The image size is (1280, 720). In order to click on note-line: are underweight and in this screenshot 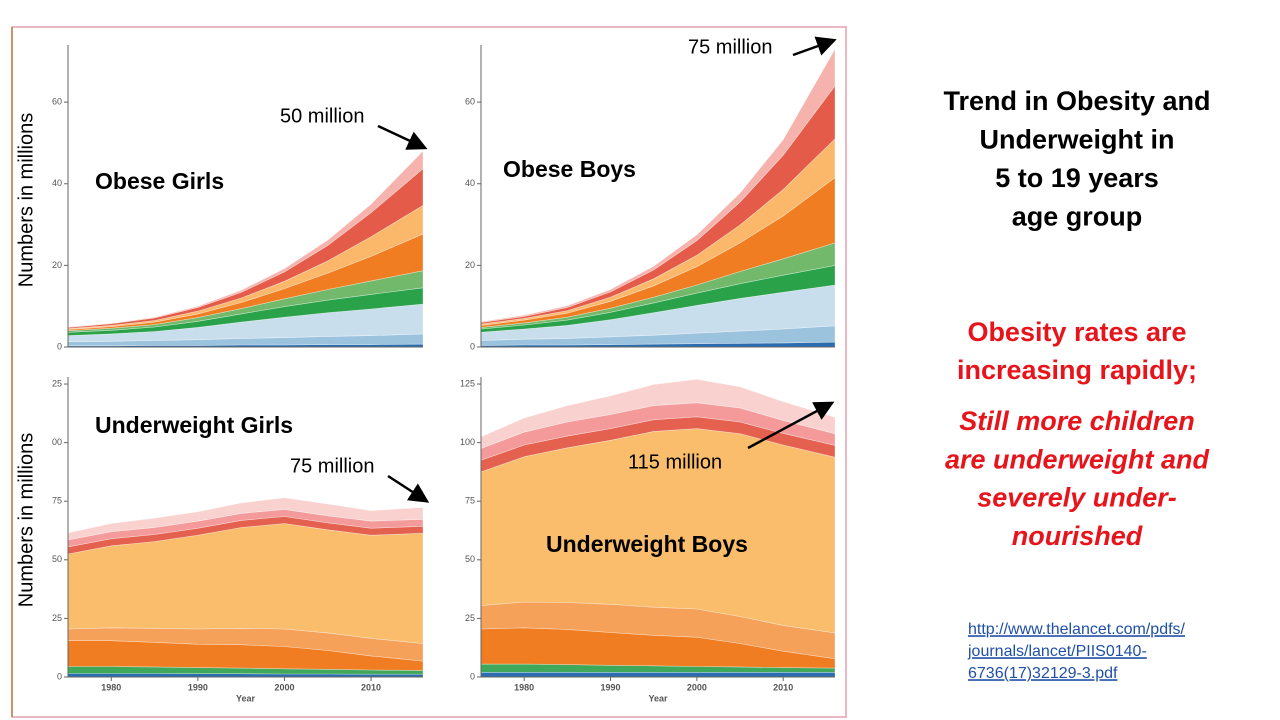, I will do `click(1077, 459)`.